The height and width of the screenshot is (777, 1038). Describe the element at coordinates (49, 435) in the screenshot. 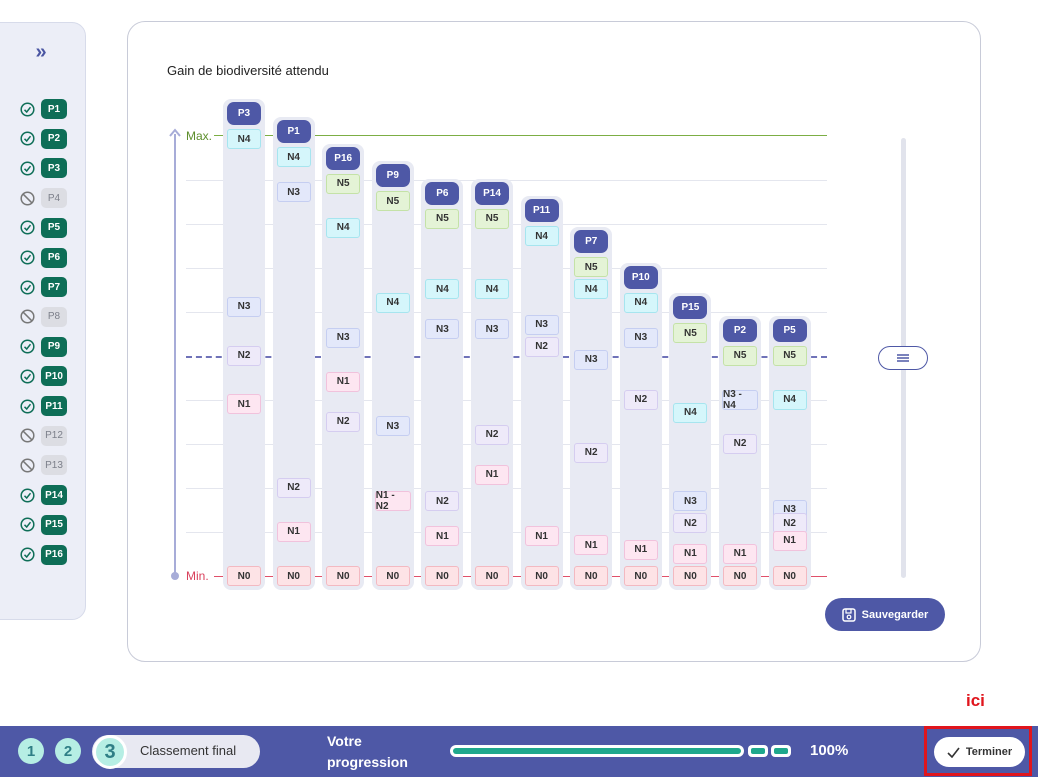

I see `sidebar-item-p12: P12` at that location.